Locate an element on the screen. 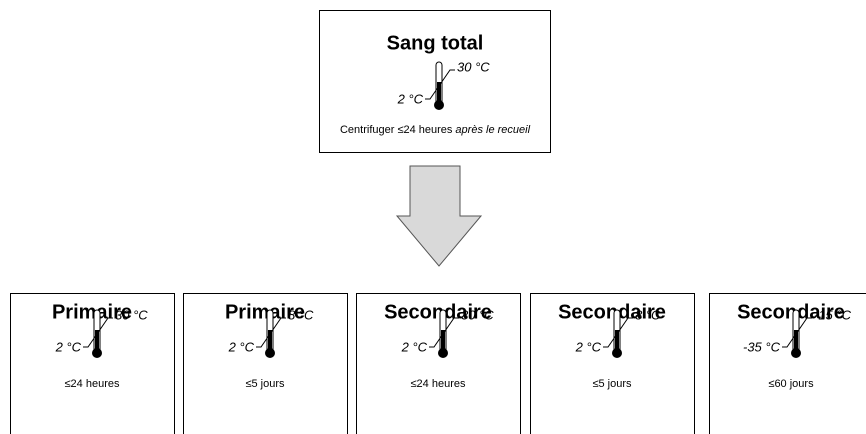  low-temp: -35 °C is located at coordinates (762, 346).